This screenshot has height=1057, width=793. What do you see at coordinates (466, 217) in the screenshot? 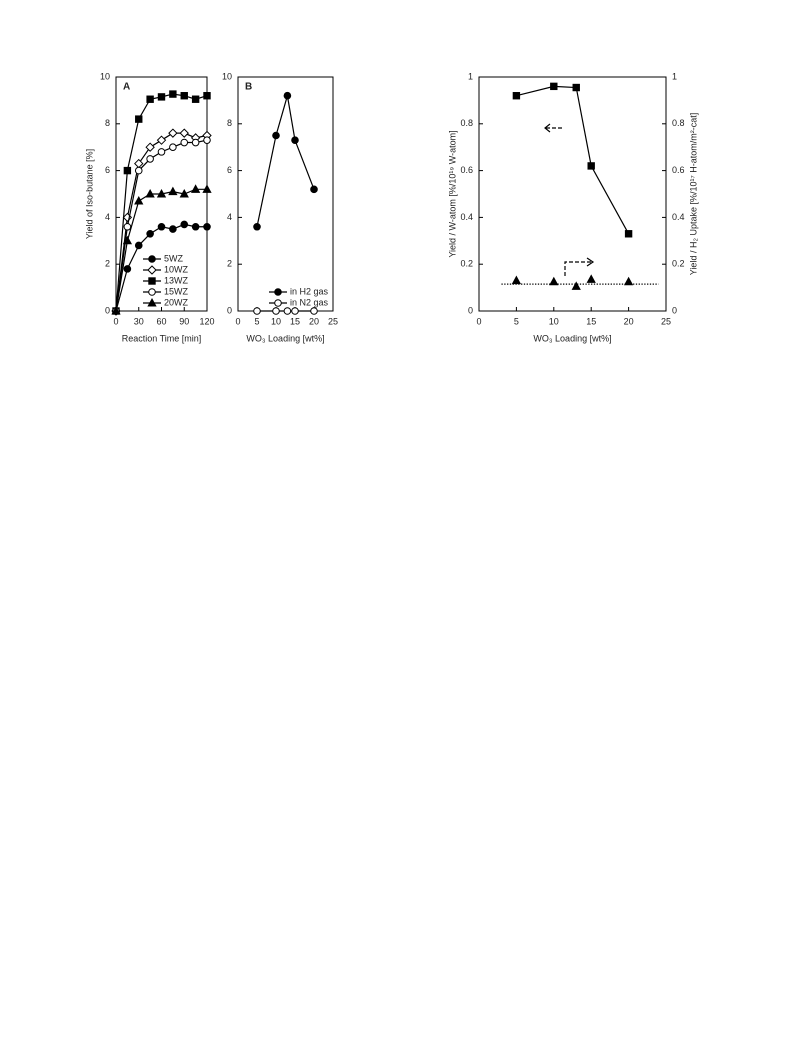
I see `y-tick-label: 0.4` at bounding box center [466, 217].